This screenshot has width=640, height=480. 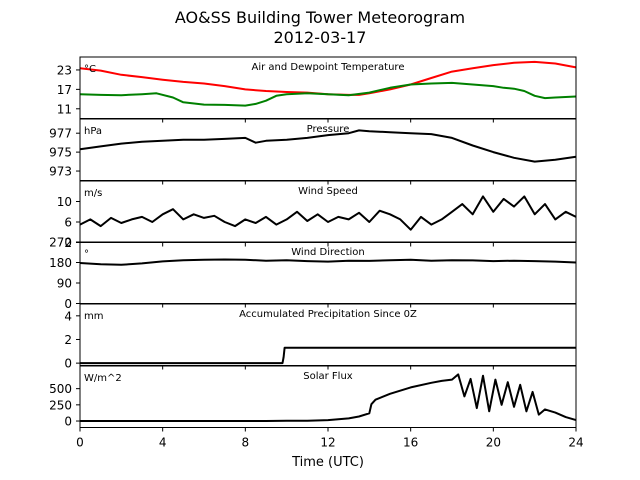 What do you see at coordinates (328, 129) in the screenshot?
I see `panel-title: Pressure` at bounding box center [328, 129].